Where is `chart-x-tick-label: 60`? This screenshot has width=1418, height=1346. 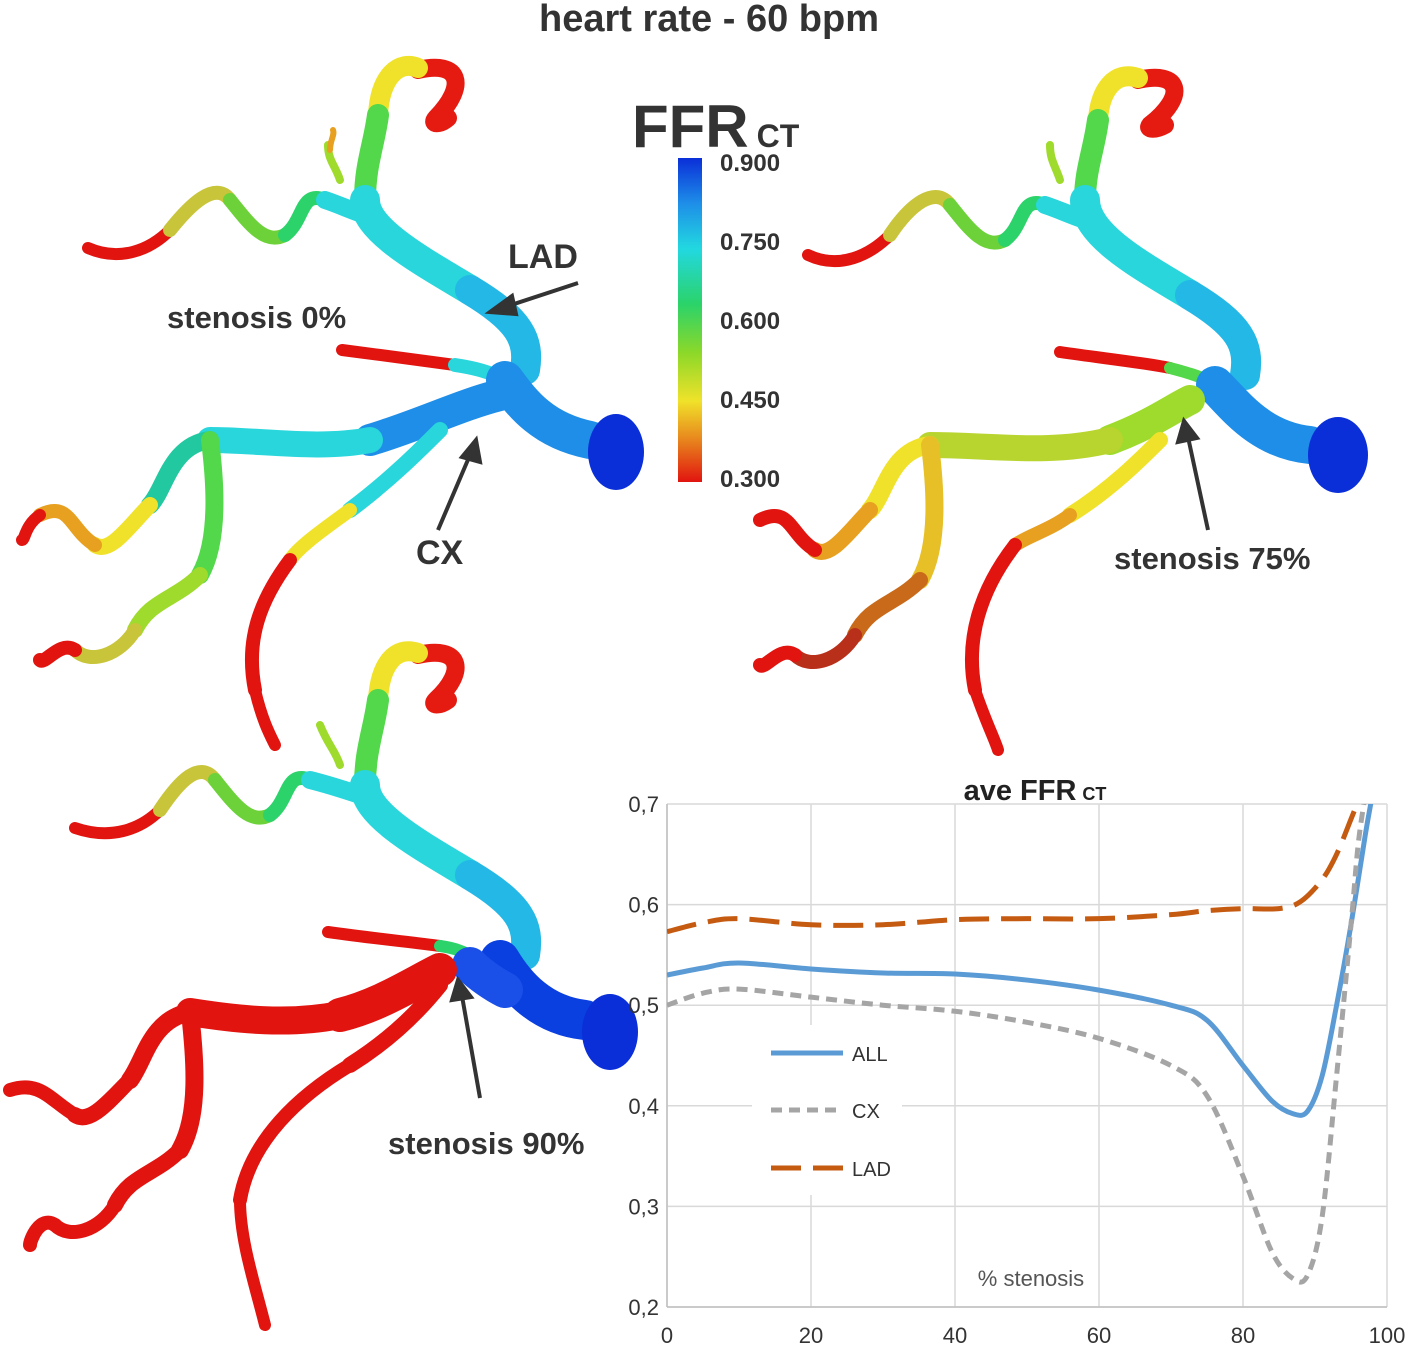
chart-x-tick-label: 60 is located at coordinates (1099, 1334).